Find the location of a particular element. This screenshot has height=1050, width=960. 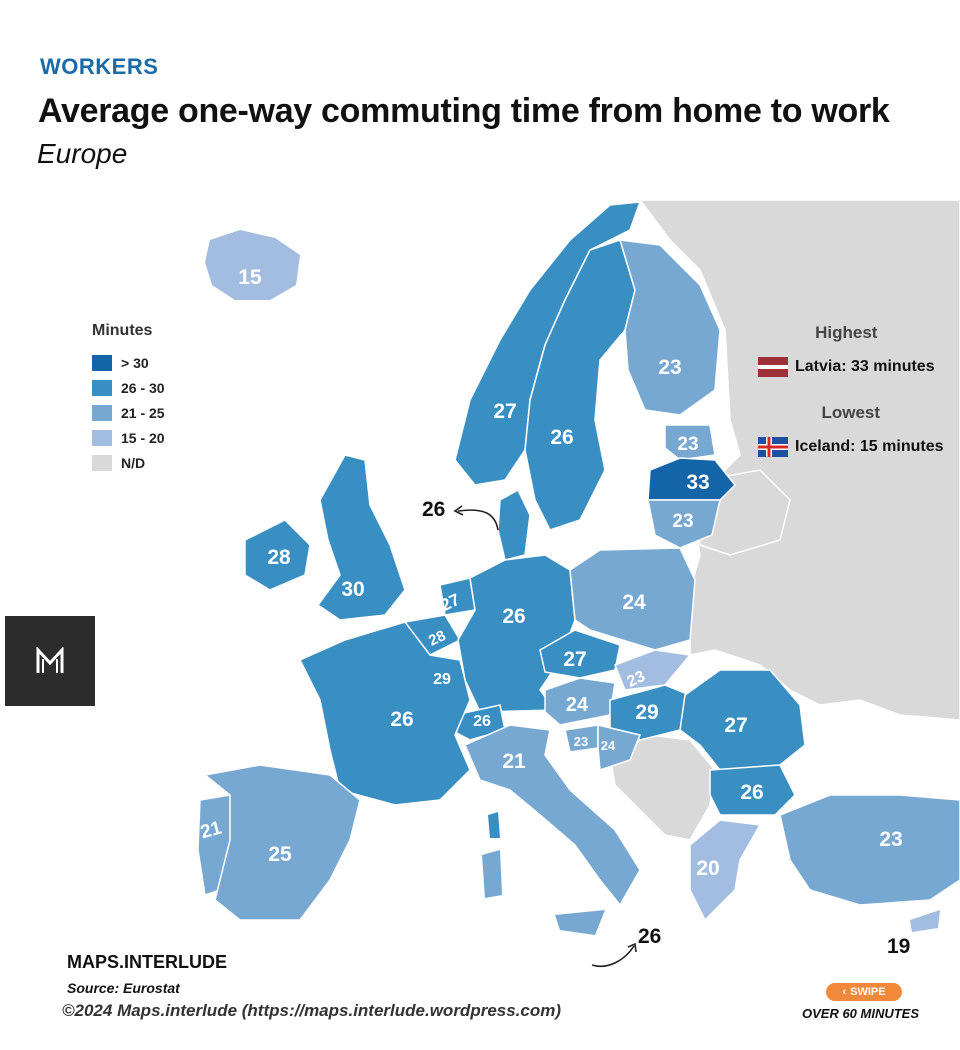

highest-callout: Highest Latvia: 33 minutes is located at coordinates (846, 350).